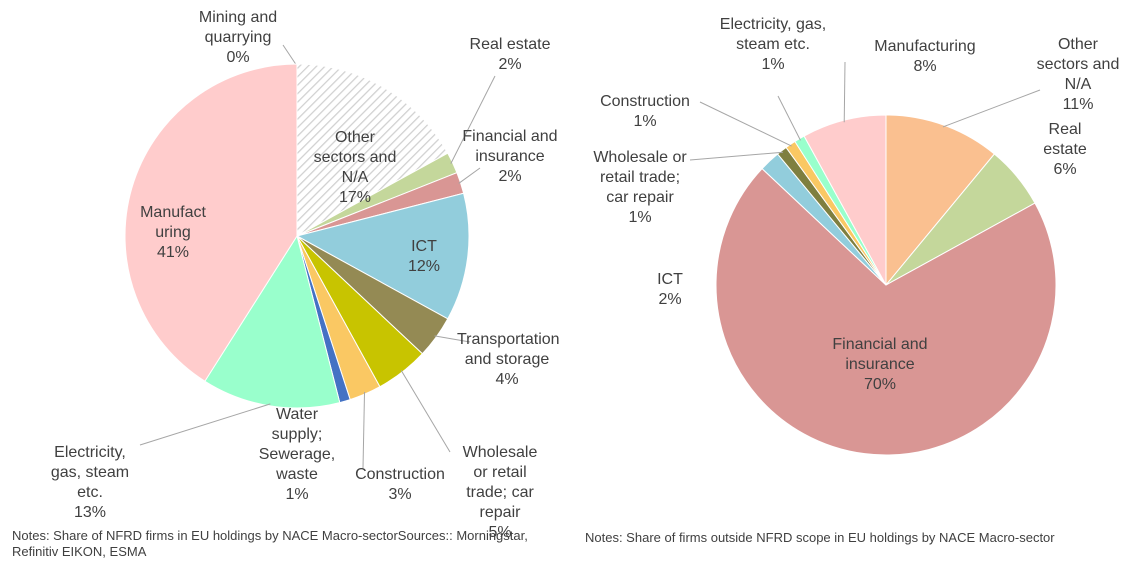 The image size is (1129, 567). I want to click on value-label: 41%, so click(173, 252).